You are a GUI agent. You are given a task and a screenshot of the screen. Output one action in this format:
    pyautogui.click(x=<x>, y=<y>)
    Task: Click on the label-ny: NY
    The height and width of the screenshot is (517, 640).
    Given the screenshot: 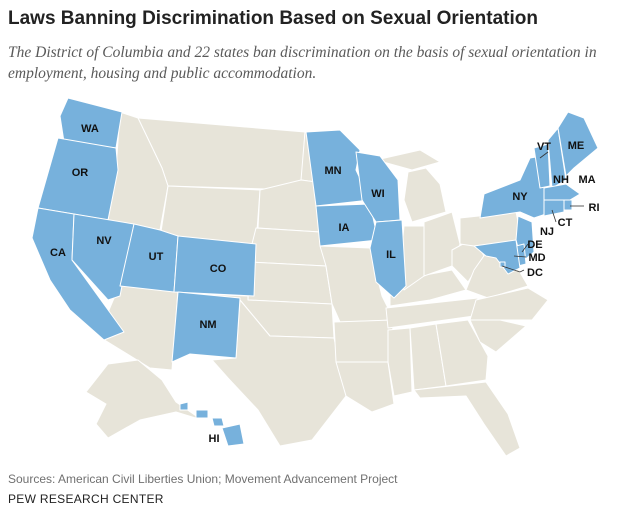 What is the action you would take?
    pyautogui.click(x=520, y=197)
    